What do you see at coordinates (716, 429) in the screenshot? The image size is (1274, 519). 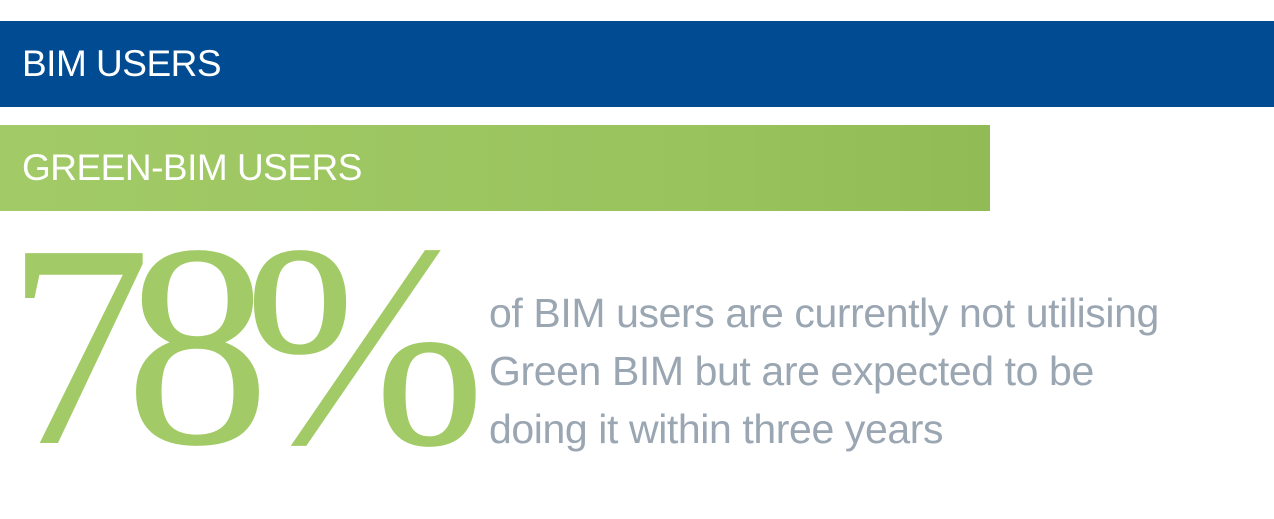 I see `stat-caption-line-3: doing it within three years` at bounding box center [716, 429].